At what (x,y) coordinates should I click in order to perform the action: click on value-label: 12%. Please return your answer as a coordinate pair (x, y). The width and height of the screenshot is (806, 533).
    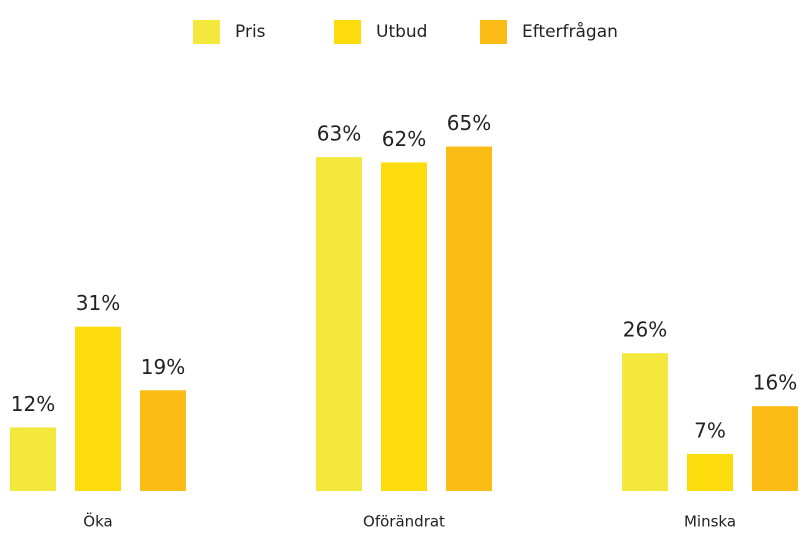
    Looking at the image, I should click on (33, 404).